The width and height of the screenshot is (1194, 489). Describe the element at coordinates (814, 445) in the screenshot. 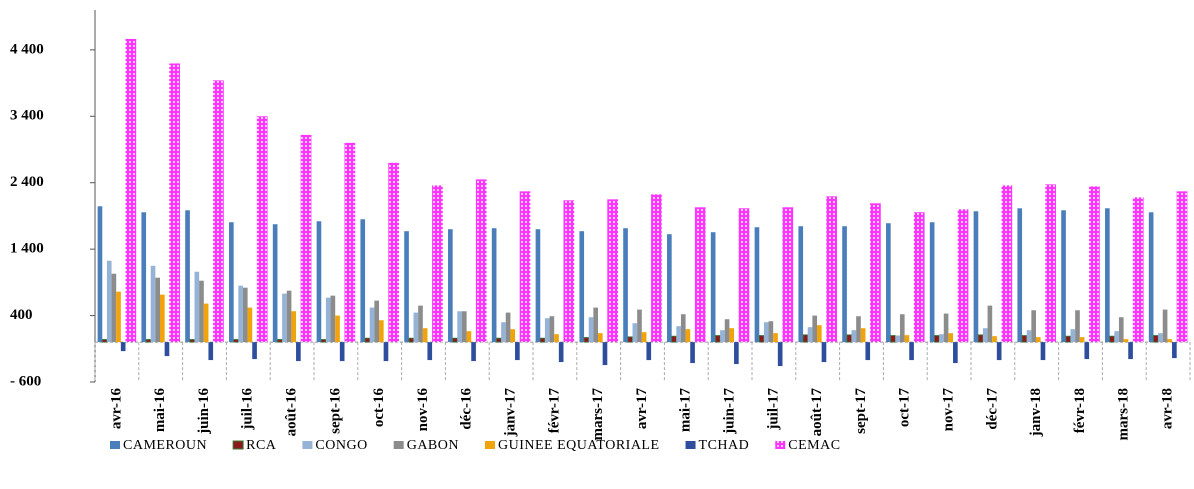

I see `legend-label: CEMAC` at that location.